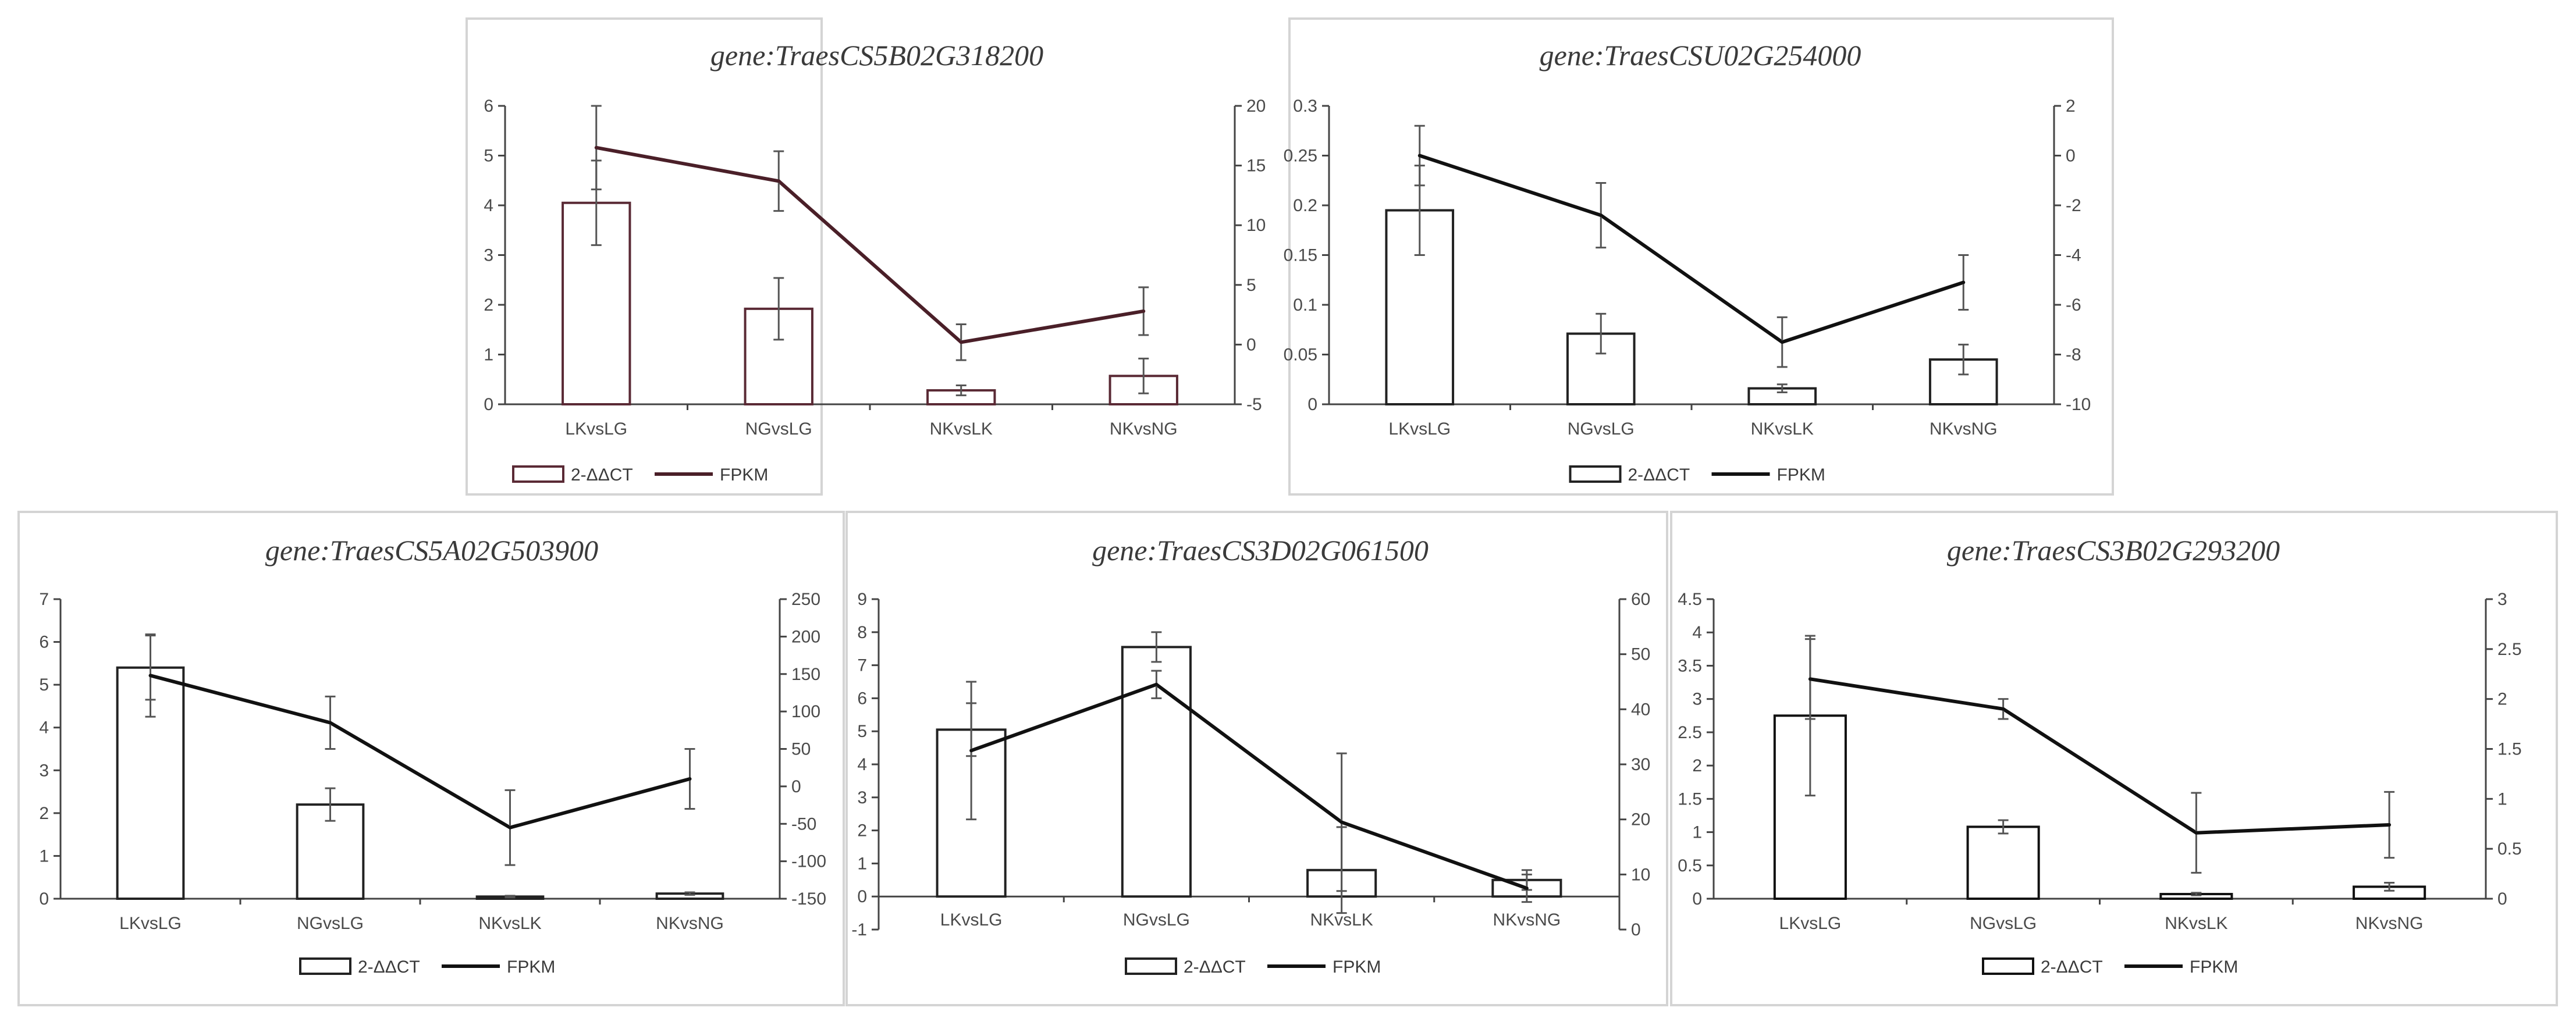 Image resolution: width=2576 pixels, height=1036 pixels. What do you see at coordinates (1300, 355) in the screenshot?
I see `left-tick-label: 0.05` at bounding box center [1300, 355].